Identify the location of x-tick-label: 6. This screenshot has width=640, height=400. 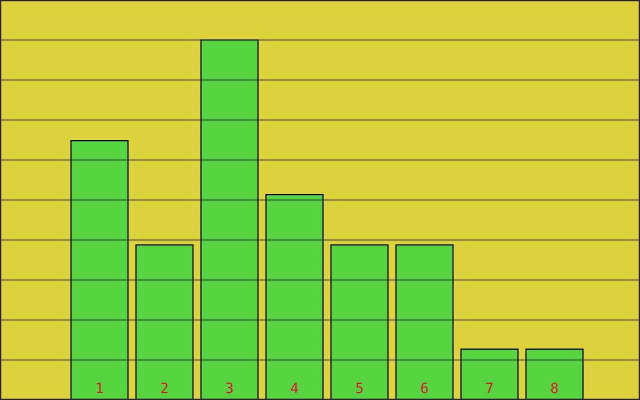
(424, 389).